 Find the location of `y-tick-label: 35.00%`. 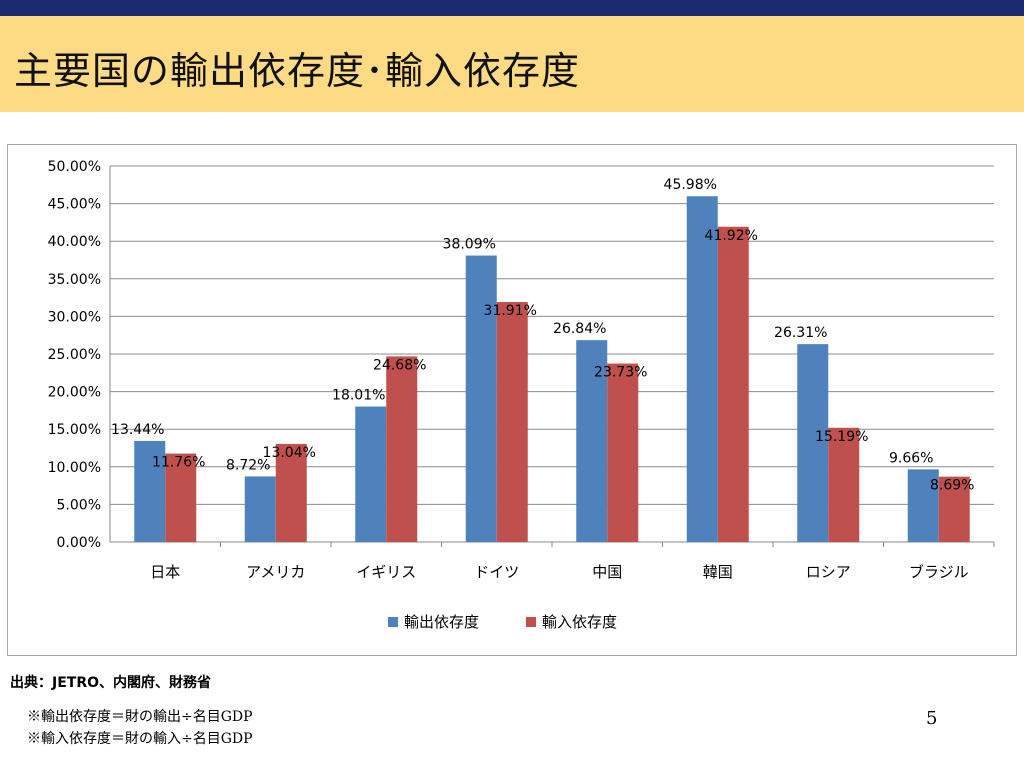

y-tick-label: 35.00% is located at coordinates (74, 280).